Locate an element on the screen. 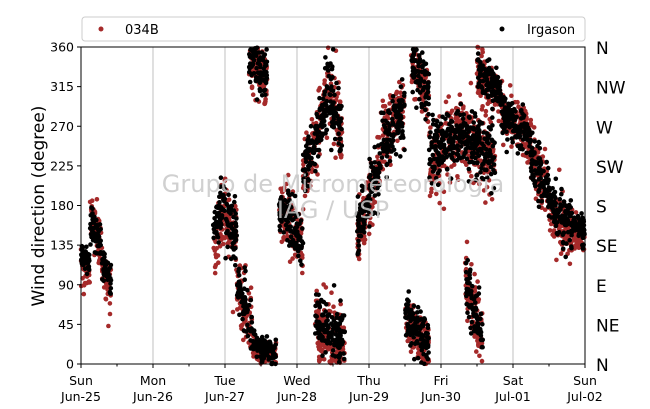 This screenshot has width=650, height=409. x-tick-label-day: Wed is located at coordinates (296, 380).